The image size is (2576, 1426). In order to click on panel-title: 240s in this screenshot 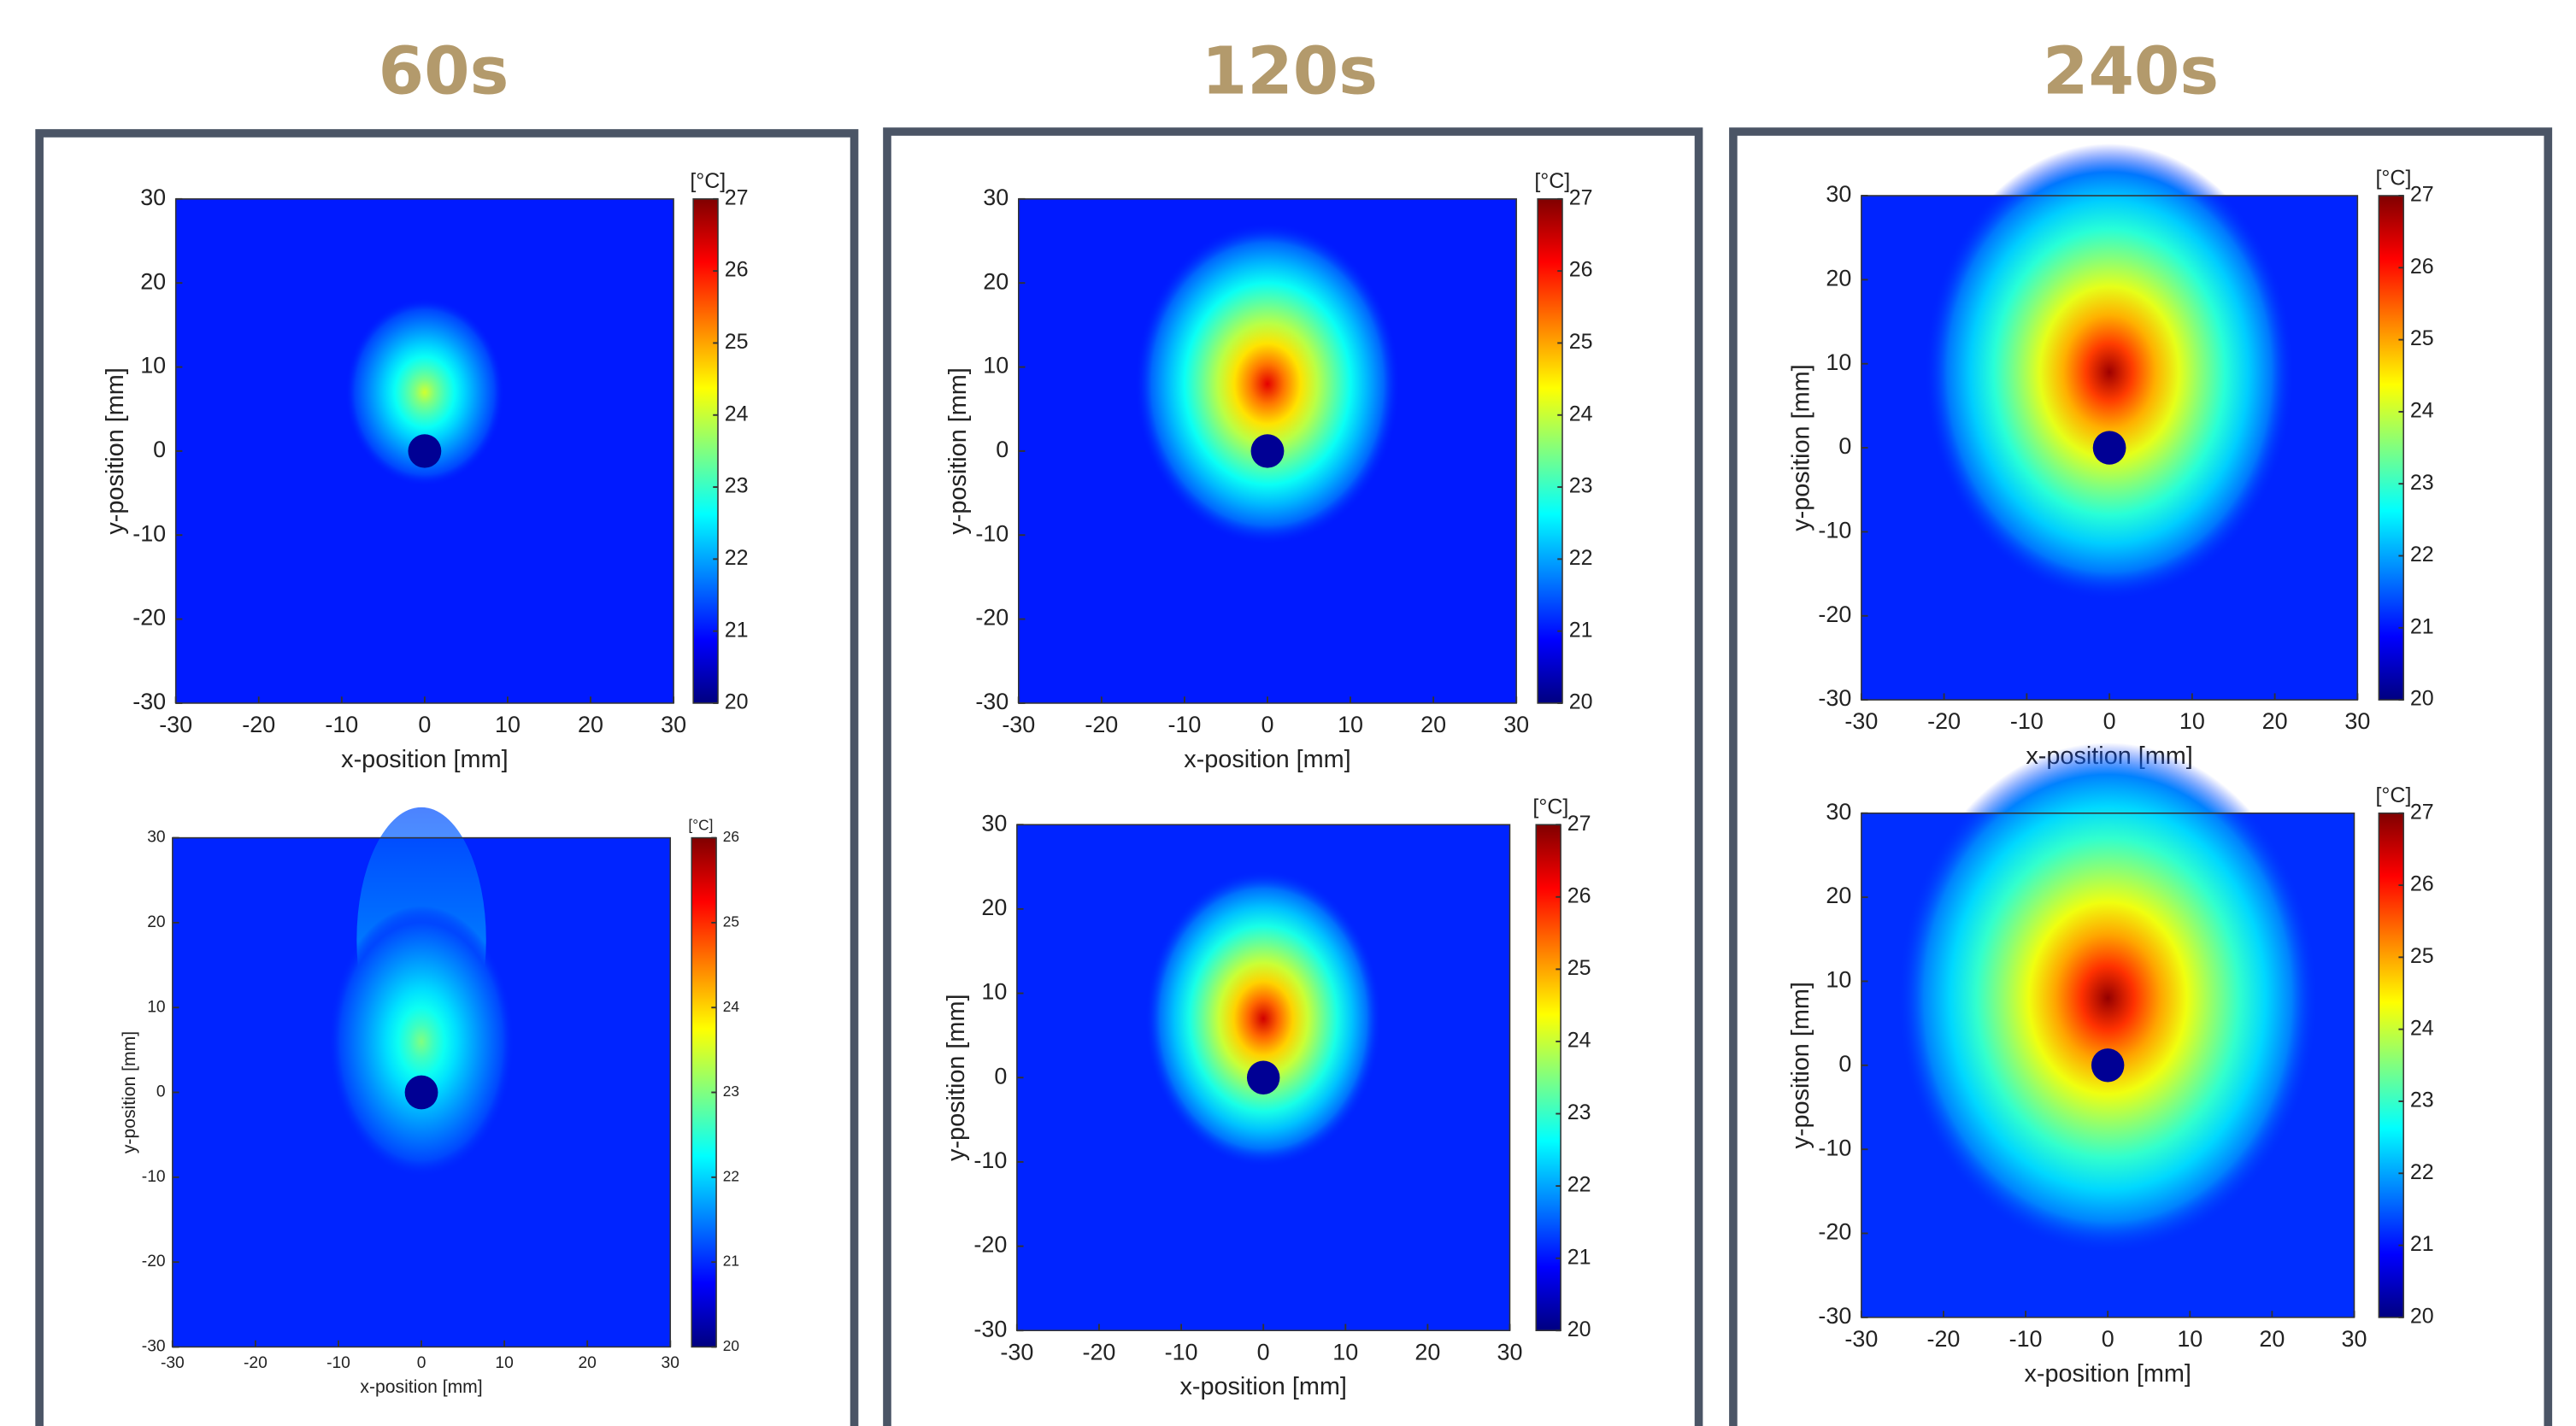, I will do `click(2131, 72)`.